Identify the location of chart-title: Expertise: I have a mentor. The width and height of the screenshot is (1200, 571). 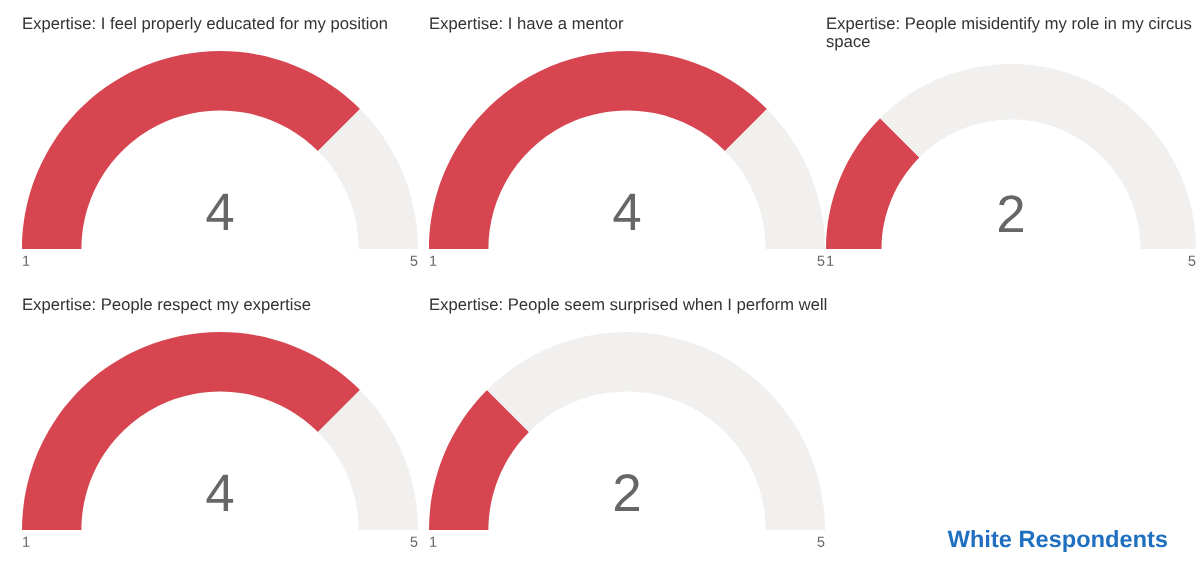
(527, 25).